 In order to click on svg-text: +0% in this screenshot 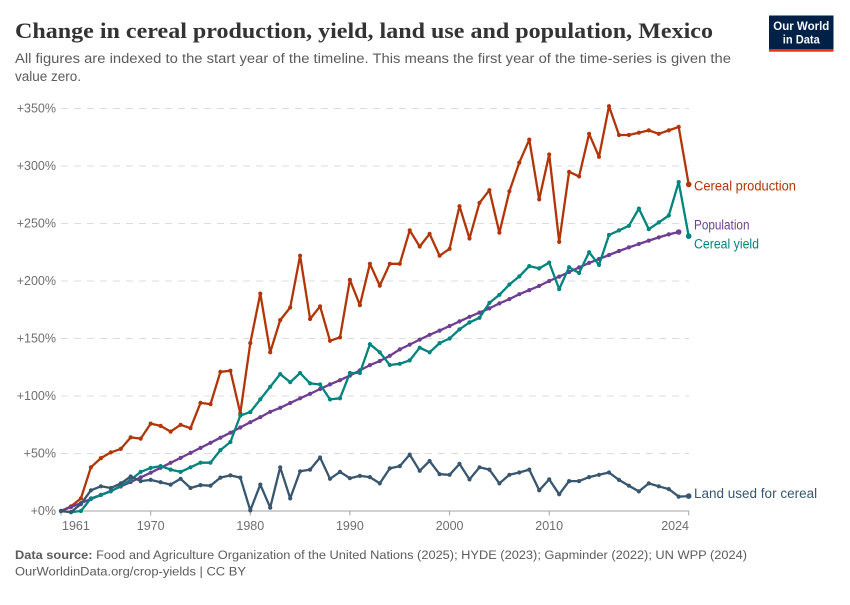, I will do `click(43, 511)`.